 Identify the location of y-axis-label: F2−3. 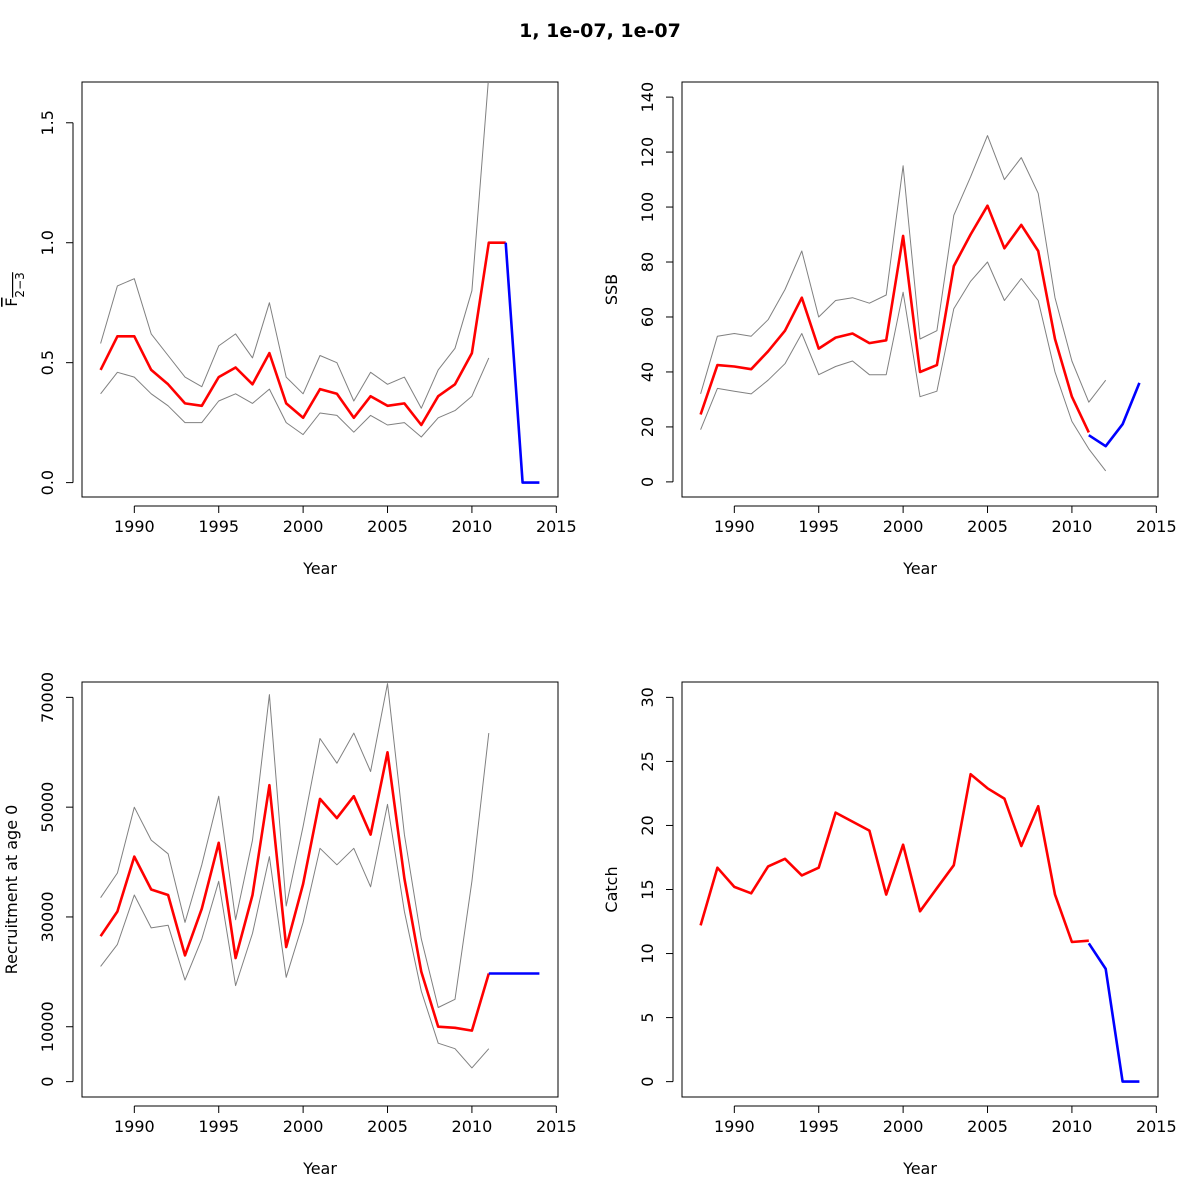
(14, 289).